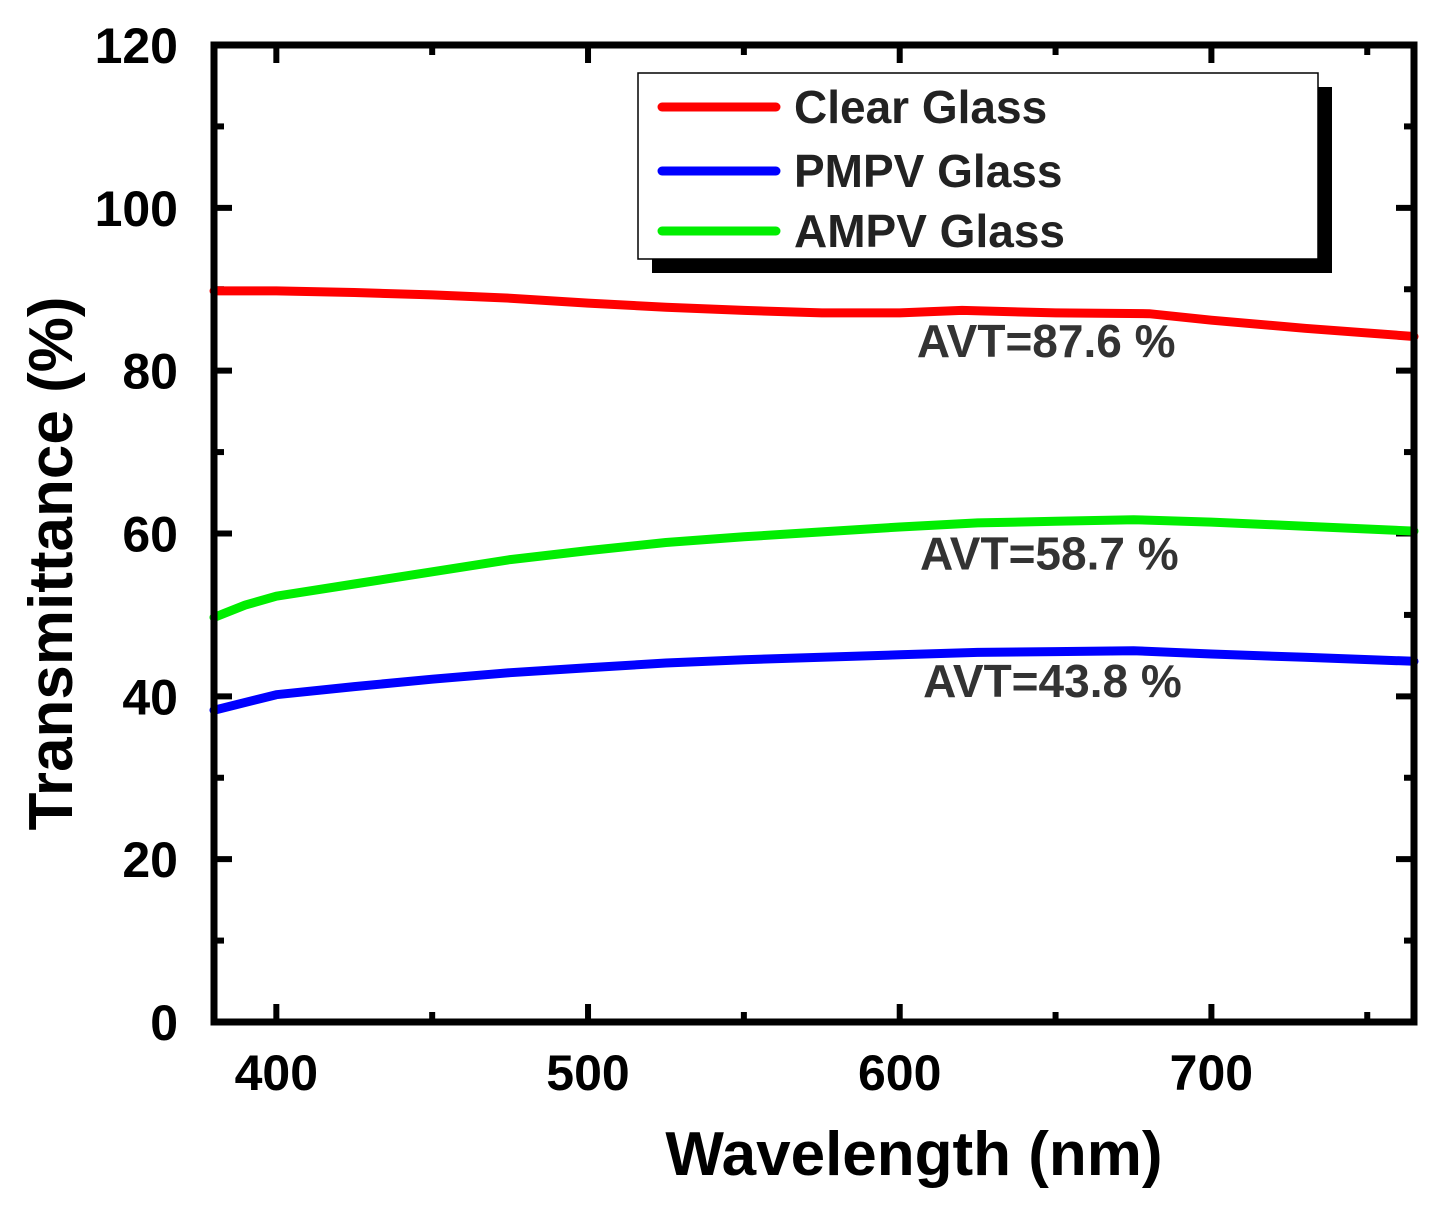 The height and width of the screenshot is (1210, 1441). What do you see at coordinates (150, 535) in the screenshot?
I see `y-tick-label: 60` at bounding box center [150, 535].